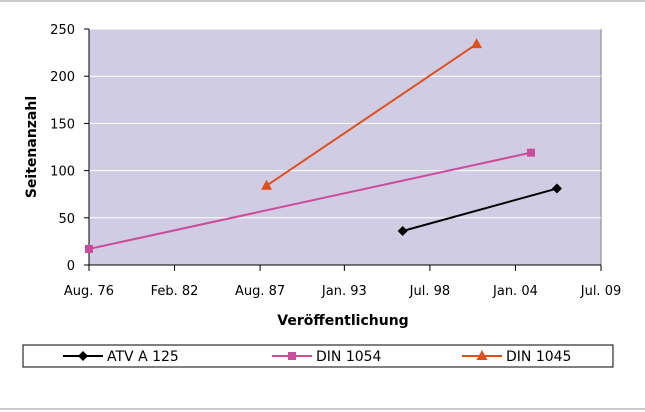 The height and width of the screenshot is (412, 645). Describe the element at coordinates (89, 291) in the screenshot. I see `x-tick-label: Aug. 76` at that location.